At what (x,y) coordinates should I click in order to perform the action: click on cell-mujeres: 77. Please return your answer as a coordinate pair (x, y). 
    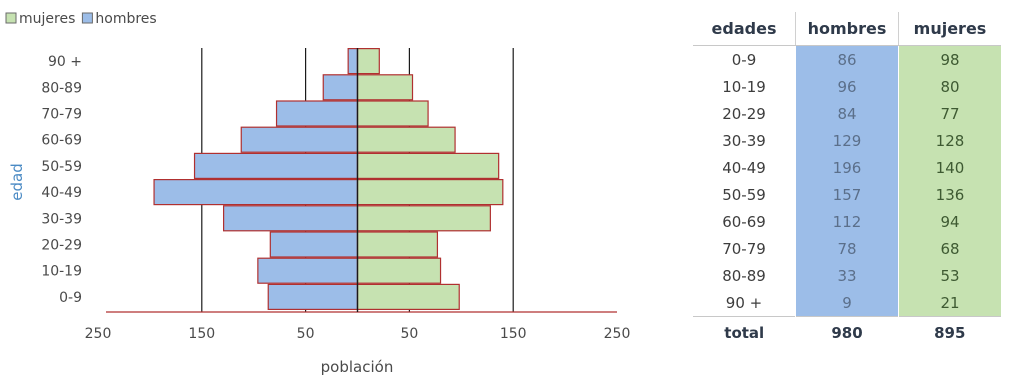
    Looking at the image, I should click on (949, 113).